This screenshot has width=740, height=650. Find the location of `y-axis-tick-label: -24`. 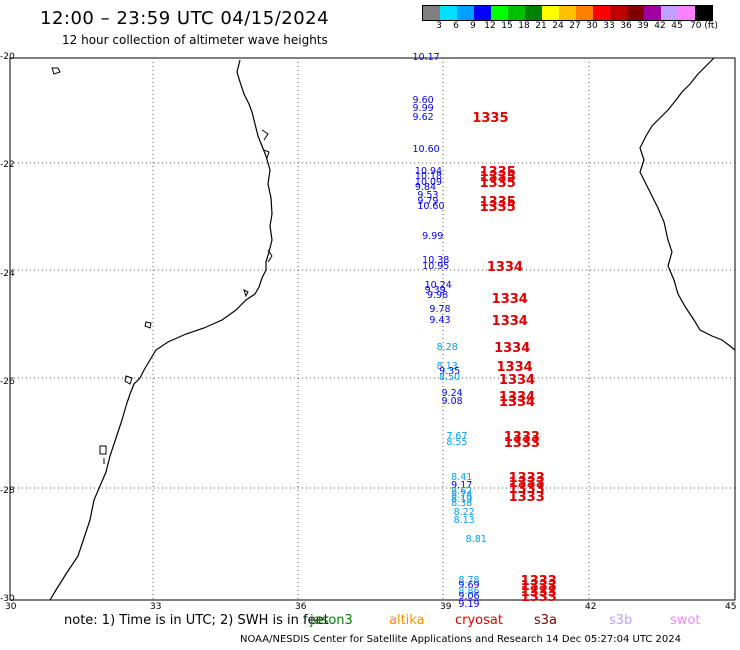

y-axis-tick-label: -24 is located at coordinates (7, 273).